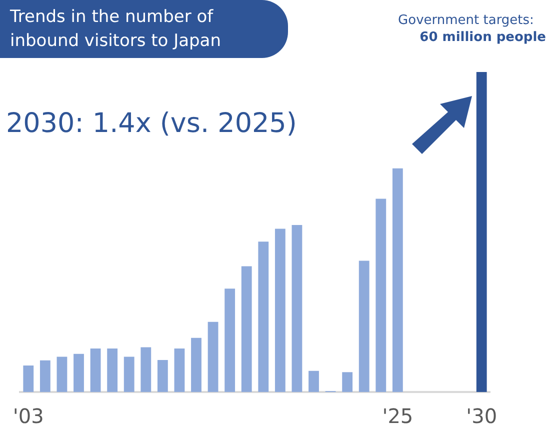  Describe the element at coordinates (398, 416) in the screenshot. I see `x-tick-label: '25` at that location.